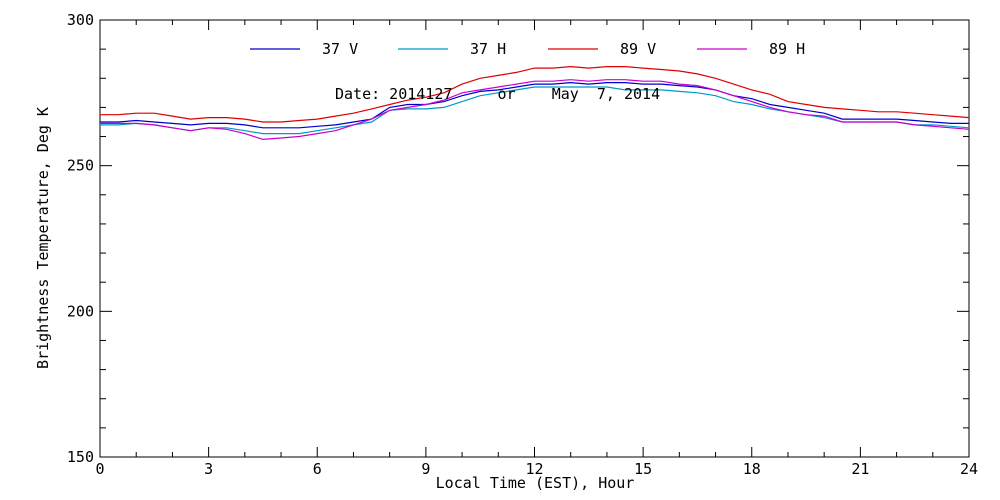  Describe the element at coordinates (304, 49) in the screenshot. I see `legend-entry: 37 V` at that location.